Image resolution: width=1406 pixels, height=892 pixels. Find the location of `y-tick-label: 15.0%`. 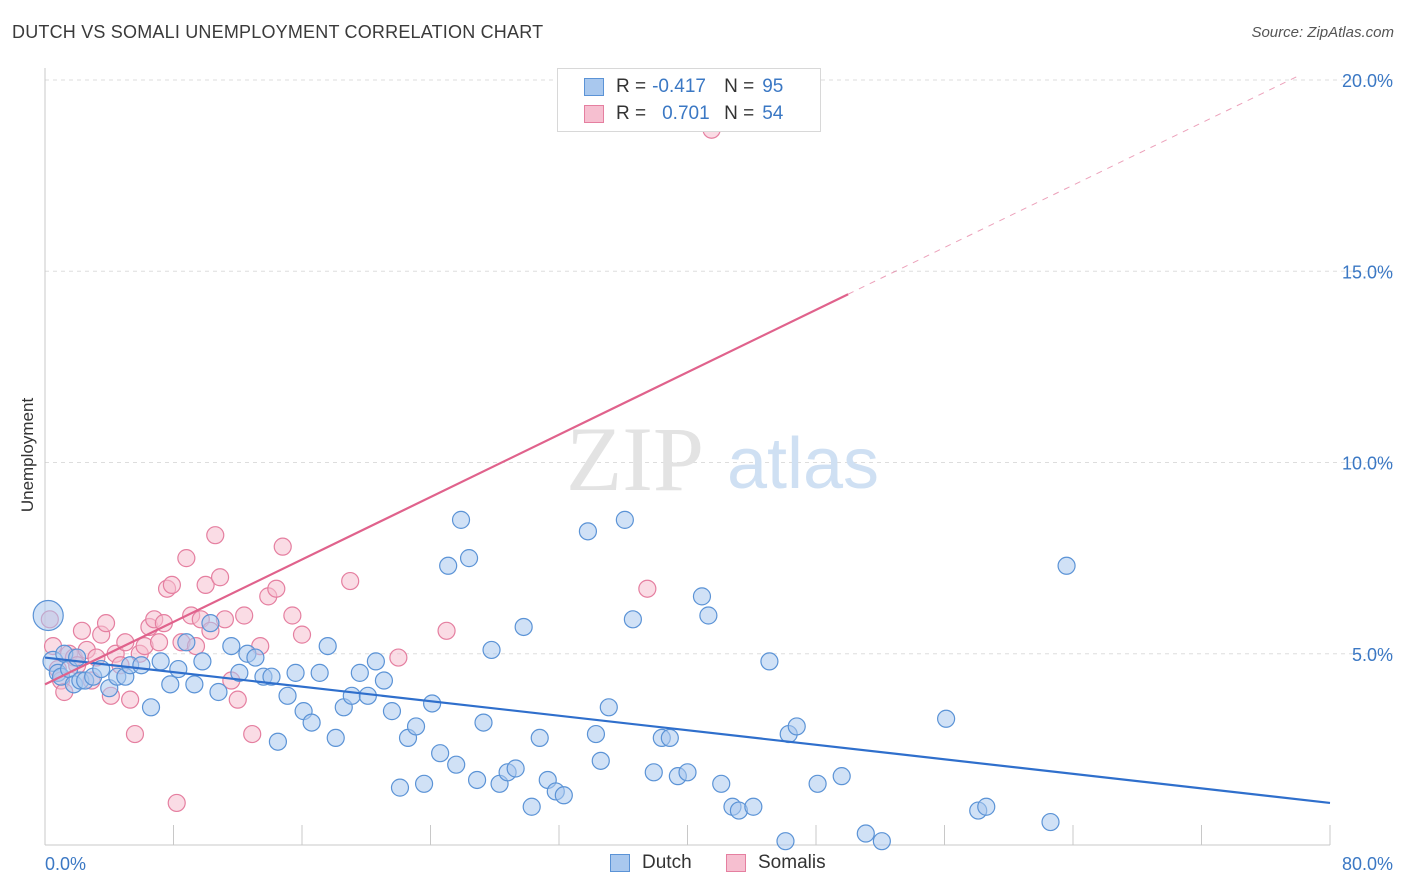

y-tick-label: 15.0% is located at coordinates (1367, 272).